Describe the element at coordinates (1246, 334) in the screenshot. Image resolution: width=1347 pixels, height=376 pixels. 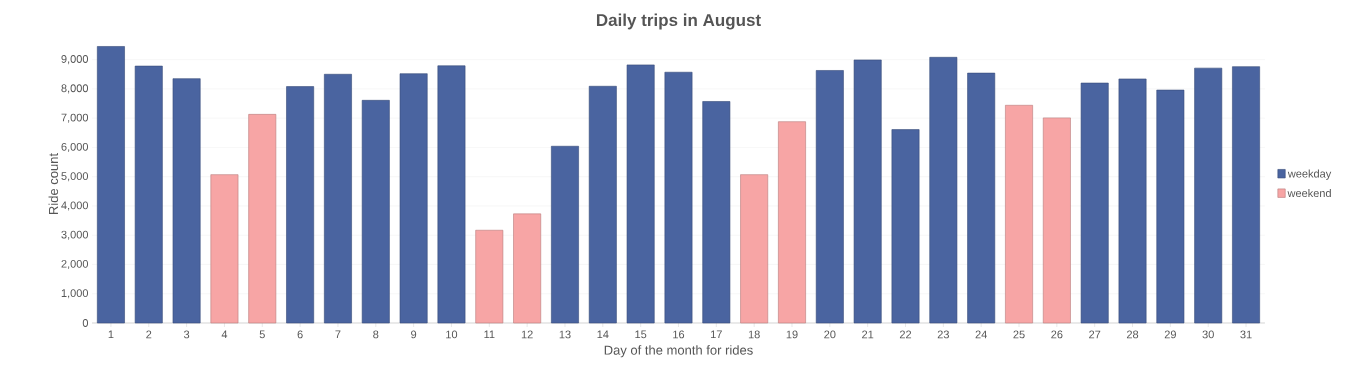
I see `x-tick-label: 31` at that location.